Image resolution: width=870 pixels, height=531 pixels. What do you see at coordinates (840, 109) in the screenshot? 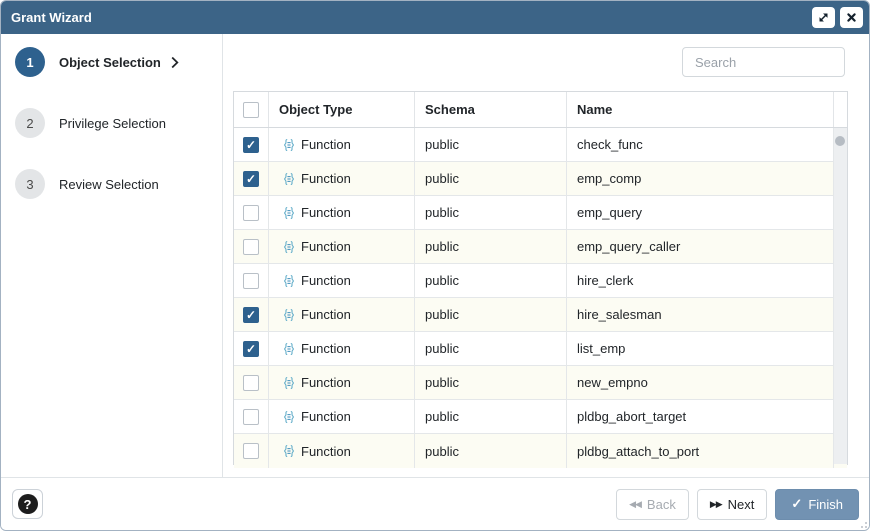
I see `header-scrollbar-spacer` at bounding box center [840, 109].